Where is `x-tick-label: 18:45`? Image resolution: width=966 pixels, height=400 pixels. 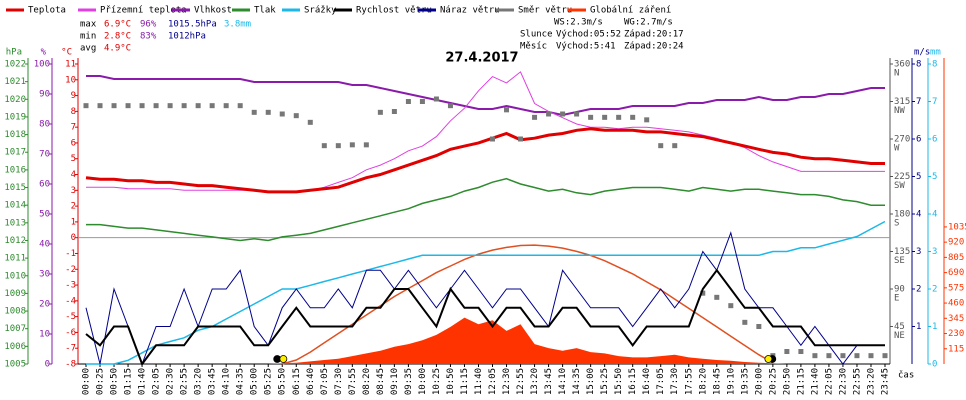
x-tick-label: 18:45 is located at coordinates (717, 381).